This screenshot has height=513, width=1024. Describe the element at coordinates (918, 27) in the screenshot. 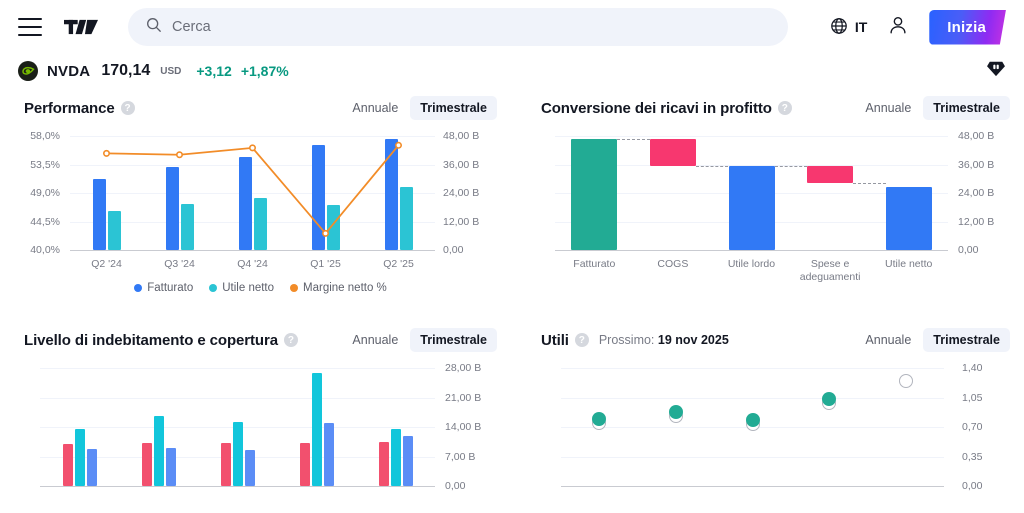

I see `nav-right-controls: IT Inizia` at that location.